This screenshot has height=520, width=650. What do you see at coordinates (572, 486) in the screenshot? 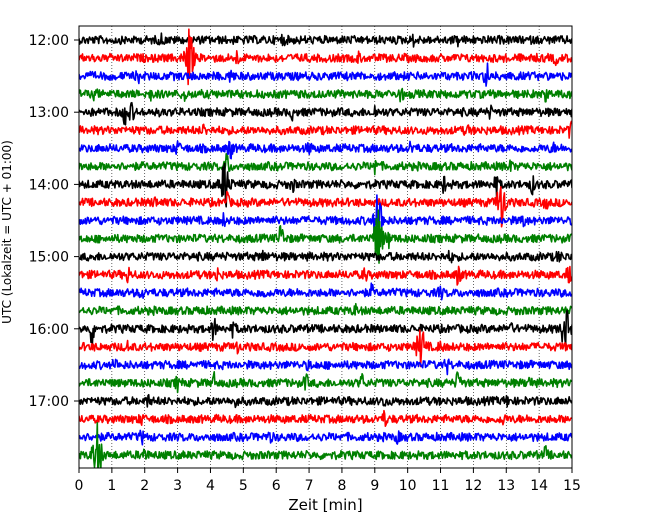
I see `x-tick-label: 15` at bounding box center [572, 486].